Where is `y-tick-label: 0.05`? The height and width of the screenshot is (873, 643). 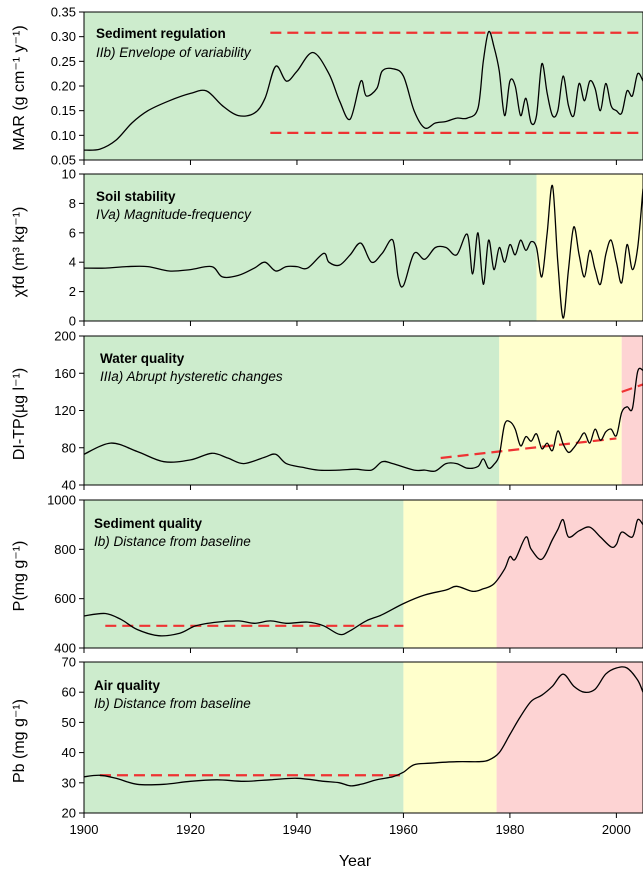
y-tick-label: 0.05 is located at coordinates (63, 160).